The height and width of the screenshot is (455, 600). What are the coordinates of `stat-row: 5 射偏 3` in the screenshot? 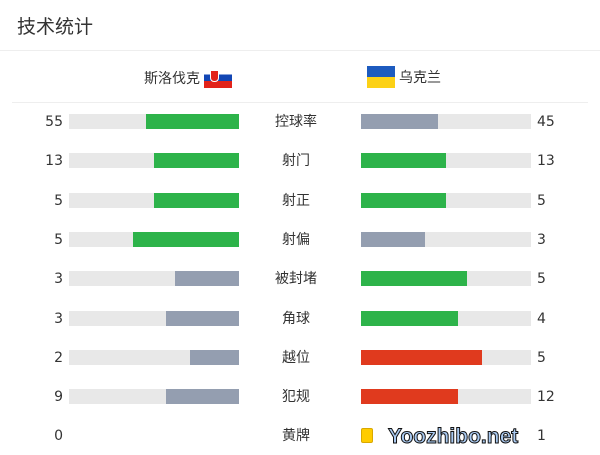 It's located at (300, 240).